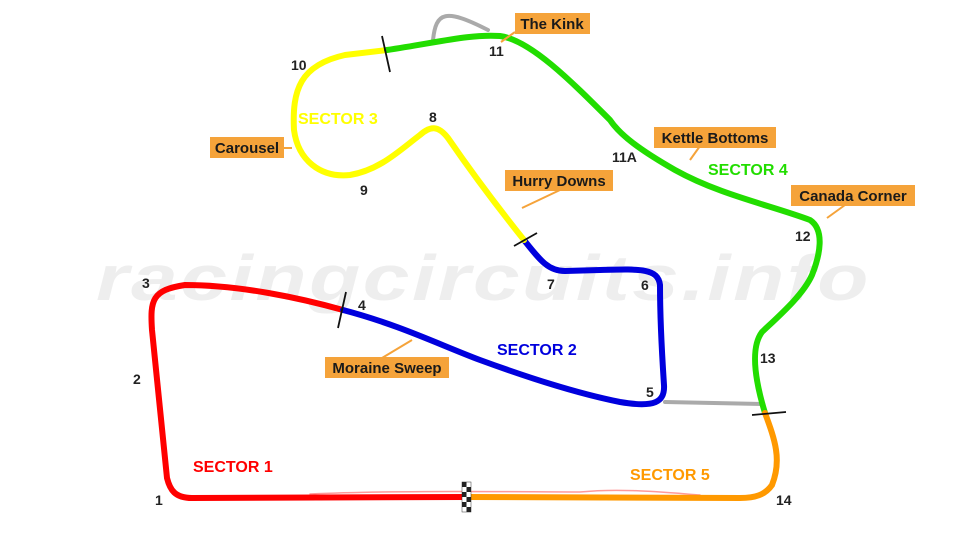 The image size is (958, 559). I want to click on callout-the-kink: The Kink, so click(552, 23).